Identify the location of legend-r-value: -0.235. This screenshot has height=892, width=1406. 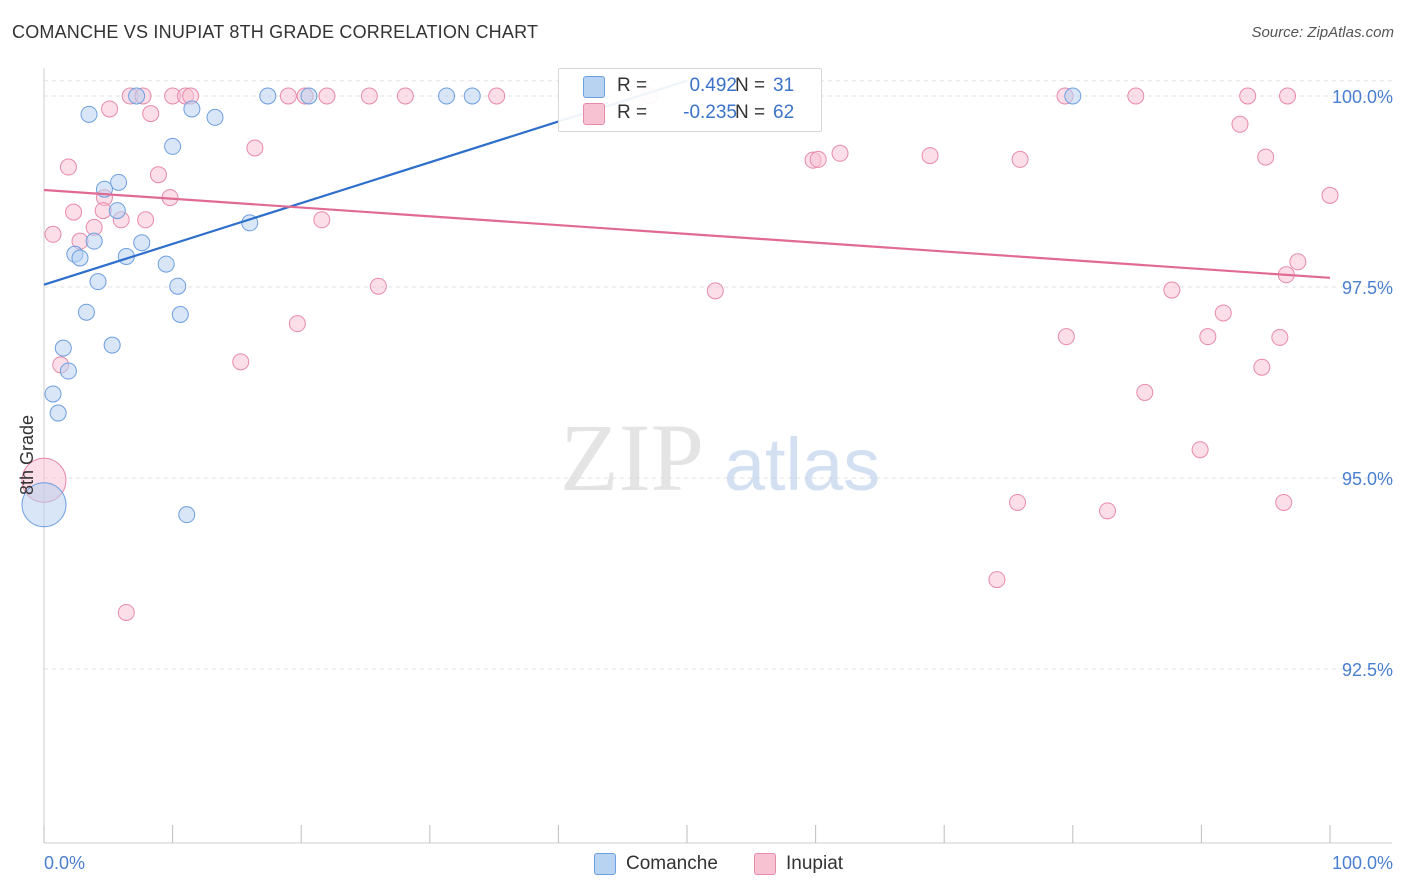
(710, 112).